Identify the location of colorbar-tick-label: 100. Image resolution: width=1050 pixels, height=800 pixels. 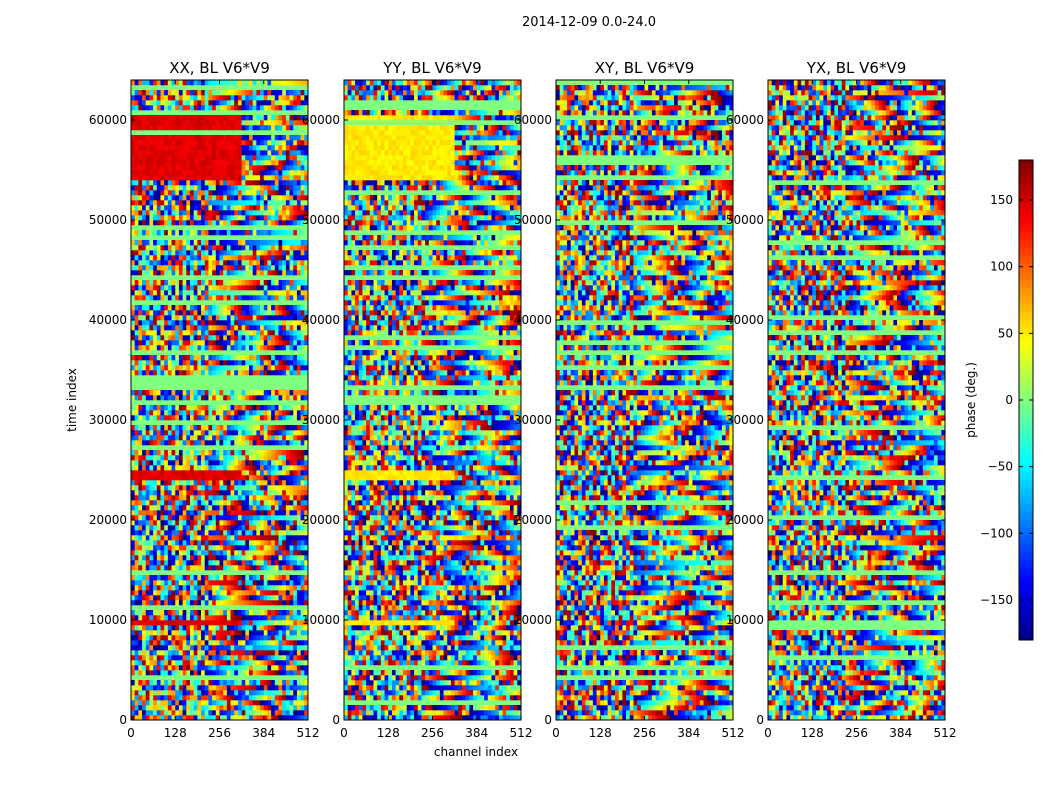
(1001, 267).